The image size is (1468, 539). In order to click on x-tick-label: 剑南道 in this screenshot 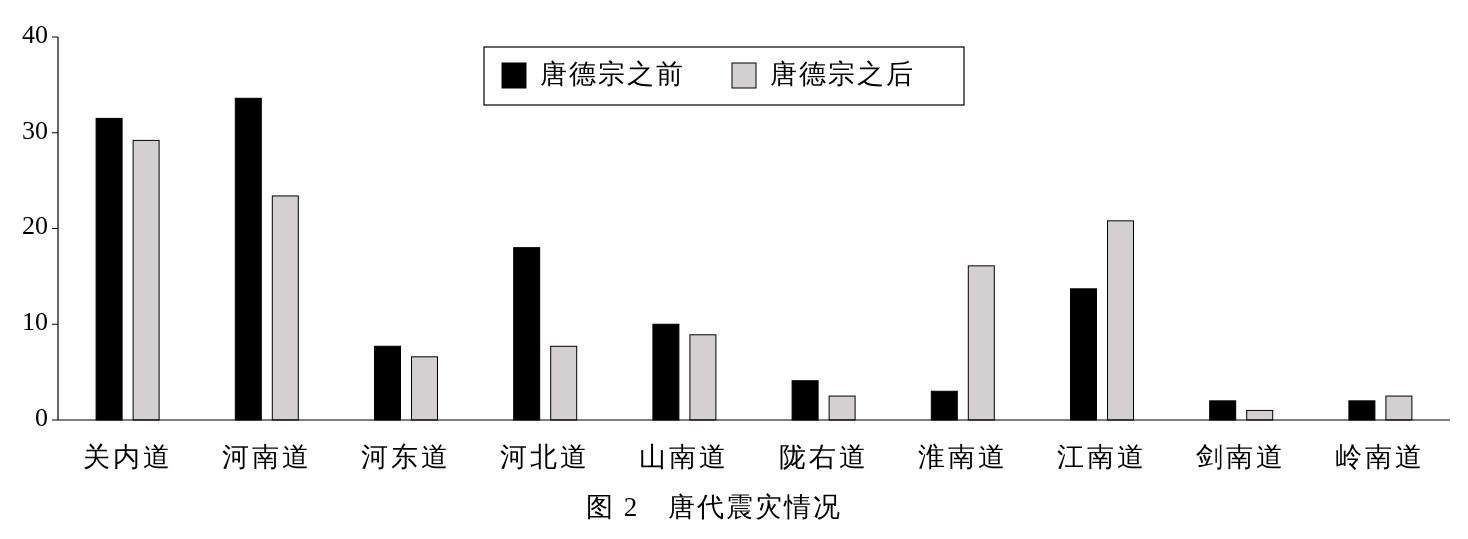, I will do `click(1241, 457)`.